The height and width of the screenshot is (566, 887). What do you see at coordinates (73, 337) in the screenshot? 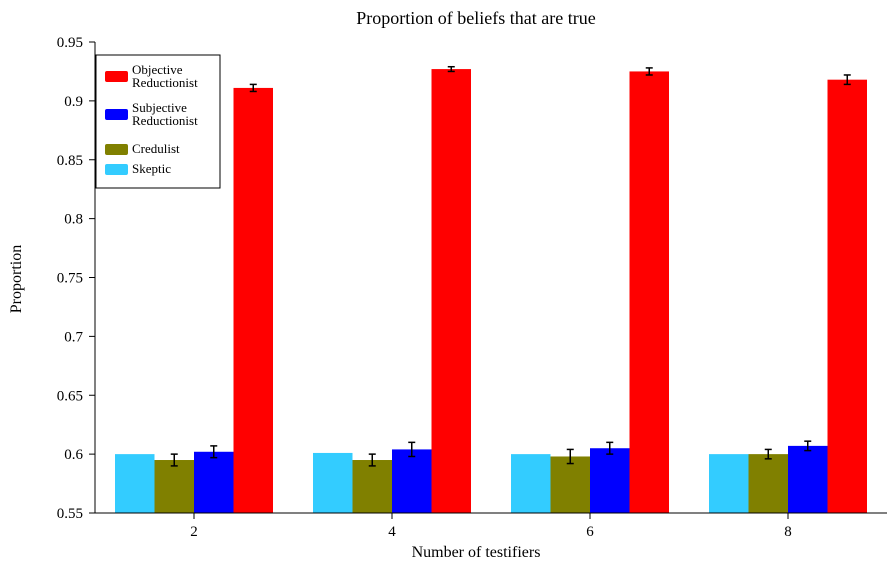
I see `y-tick-label: 0.7` at bounding box center [73, 337].